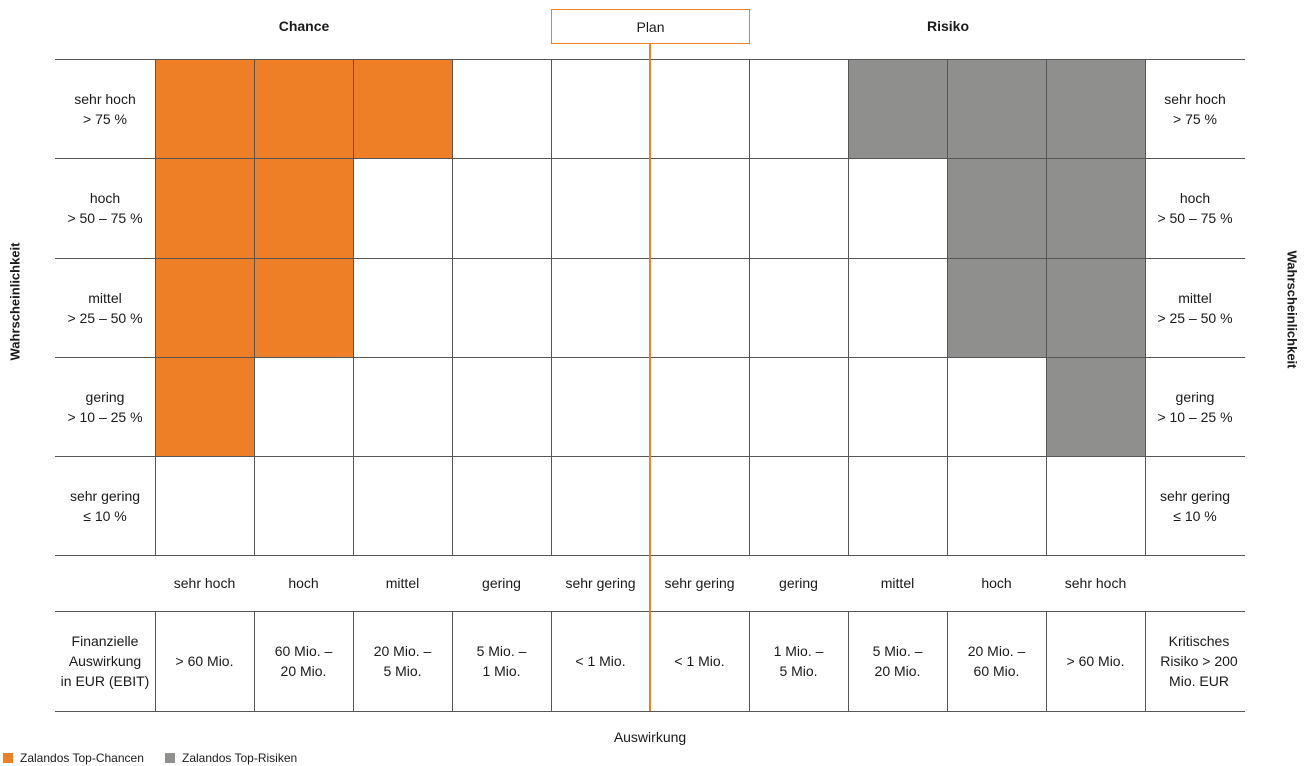 Image resolution: width=1307 pixels, height=766 pixels. I want to click on axis-title: Auswirkung, so click(650, 737).